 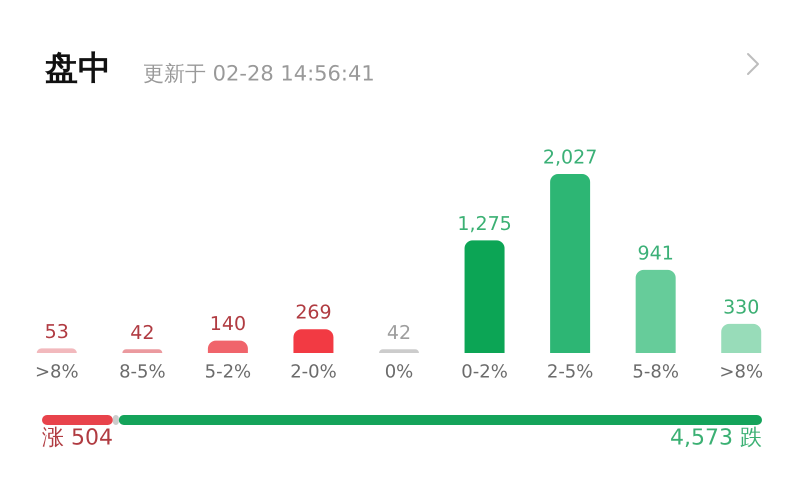 What do you see at coordinates (484, 223) in the screenshot?
I see `data-label: 1,275` at bounding box center [484, 223].